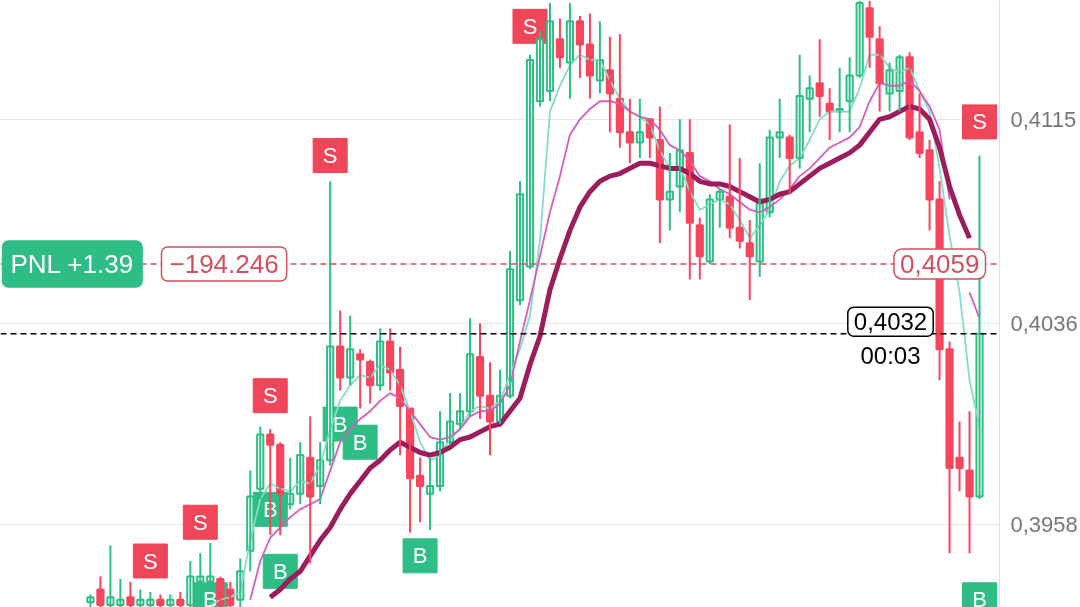 The image size is (1080, 607). Describe the element at coordinates (1043, 119) in the screenshot. I see `y-tick-label: 0,4115` at that location.